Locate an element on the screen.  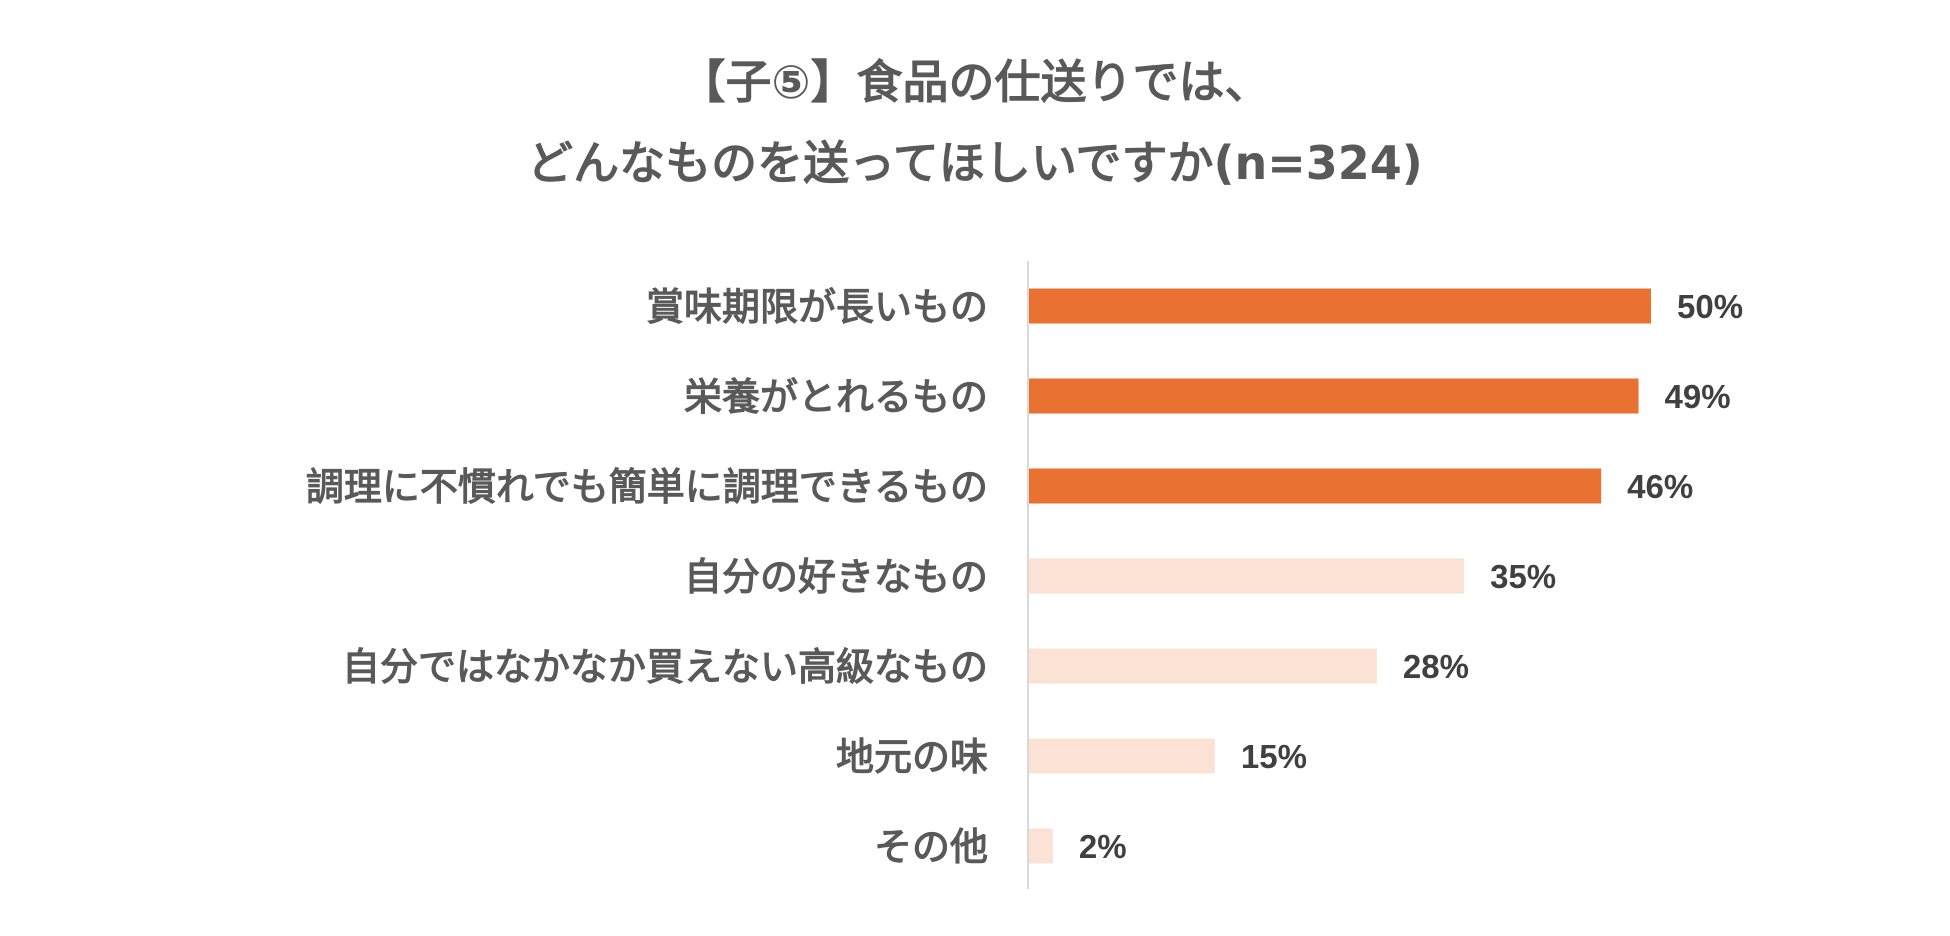
category-label: 地元の味 is located at coordinates (912, 757).